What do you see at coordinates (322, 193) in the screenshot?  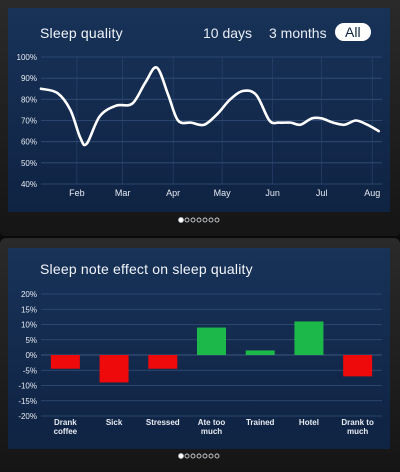 I see `line-chart-x-tick-label: Jul` at bounding box center [322, 193].